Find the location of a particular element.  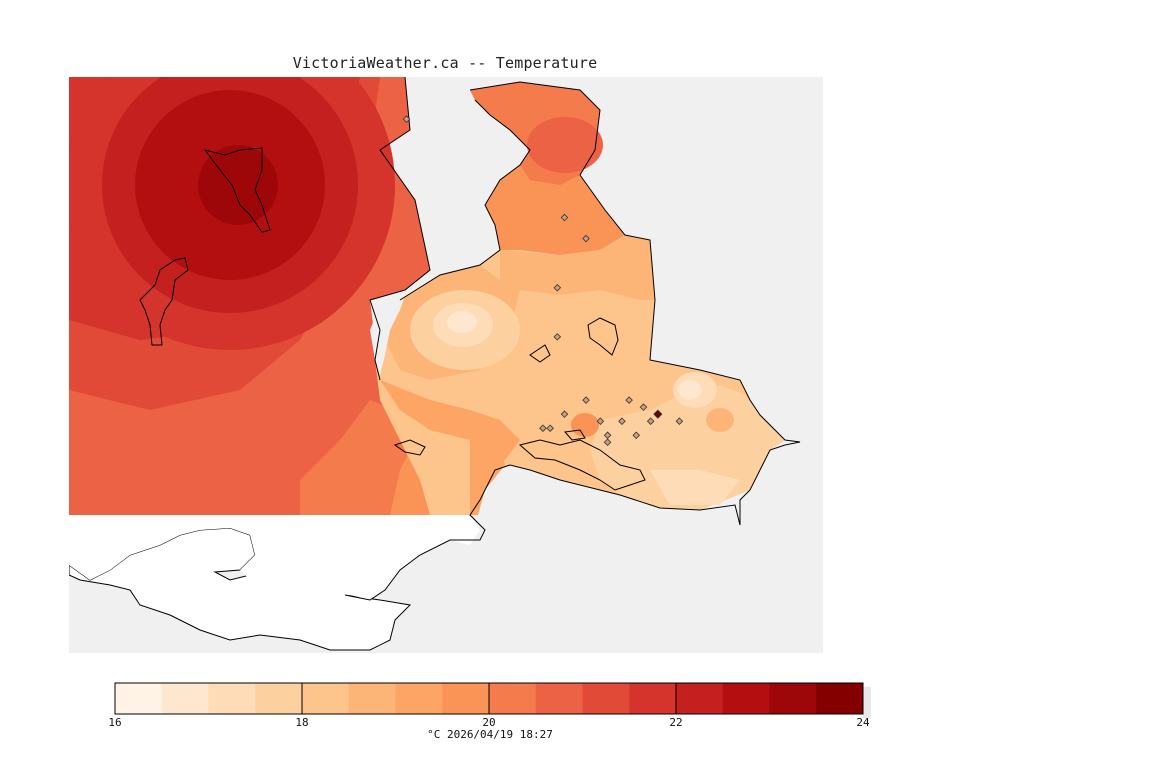

legend-tick-label: 22 is located at coordinates (675, 722).